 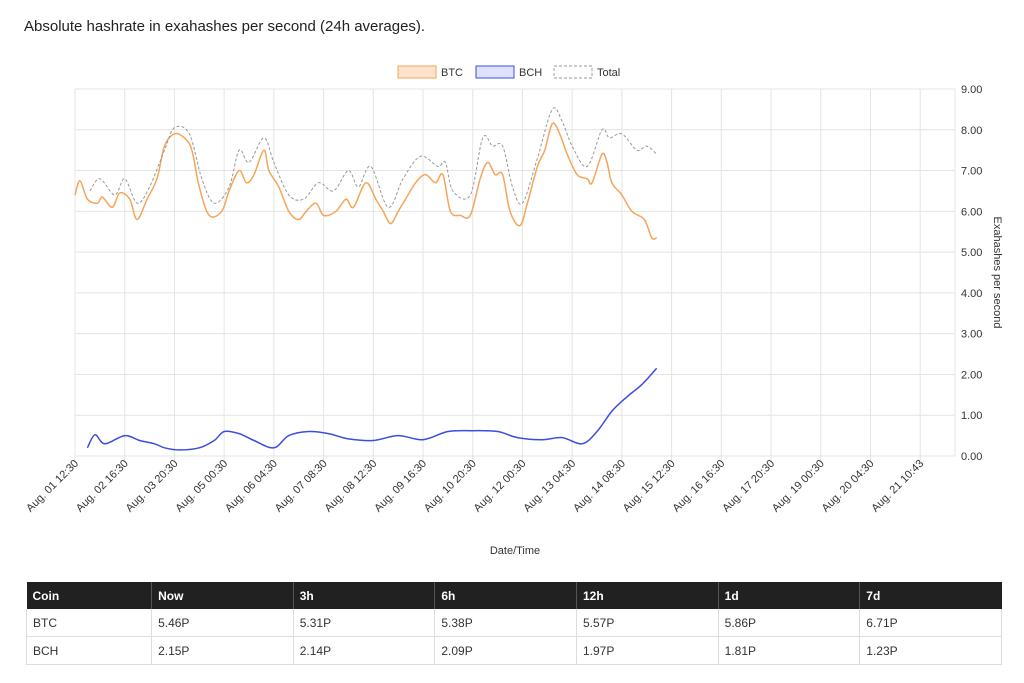 I want to click on table-cell: 2.09P, so click(x=505, y=650).